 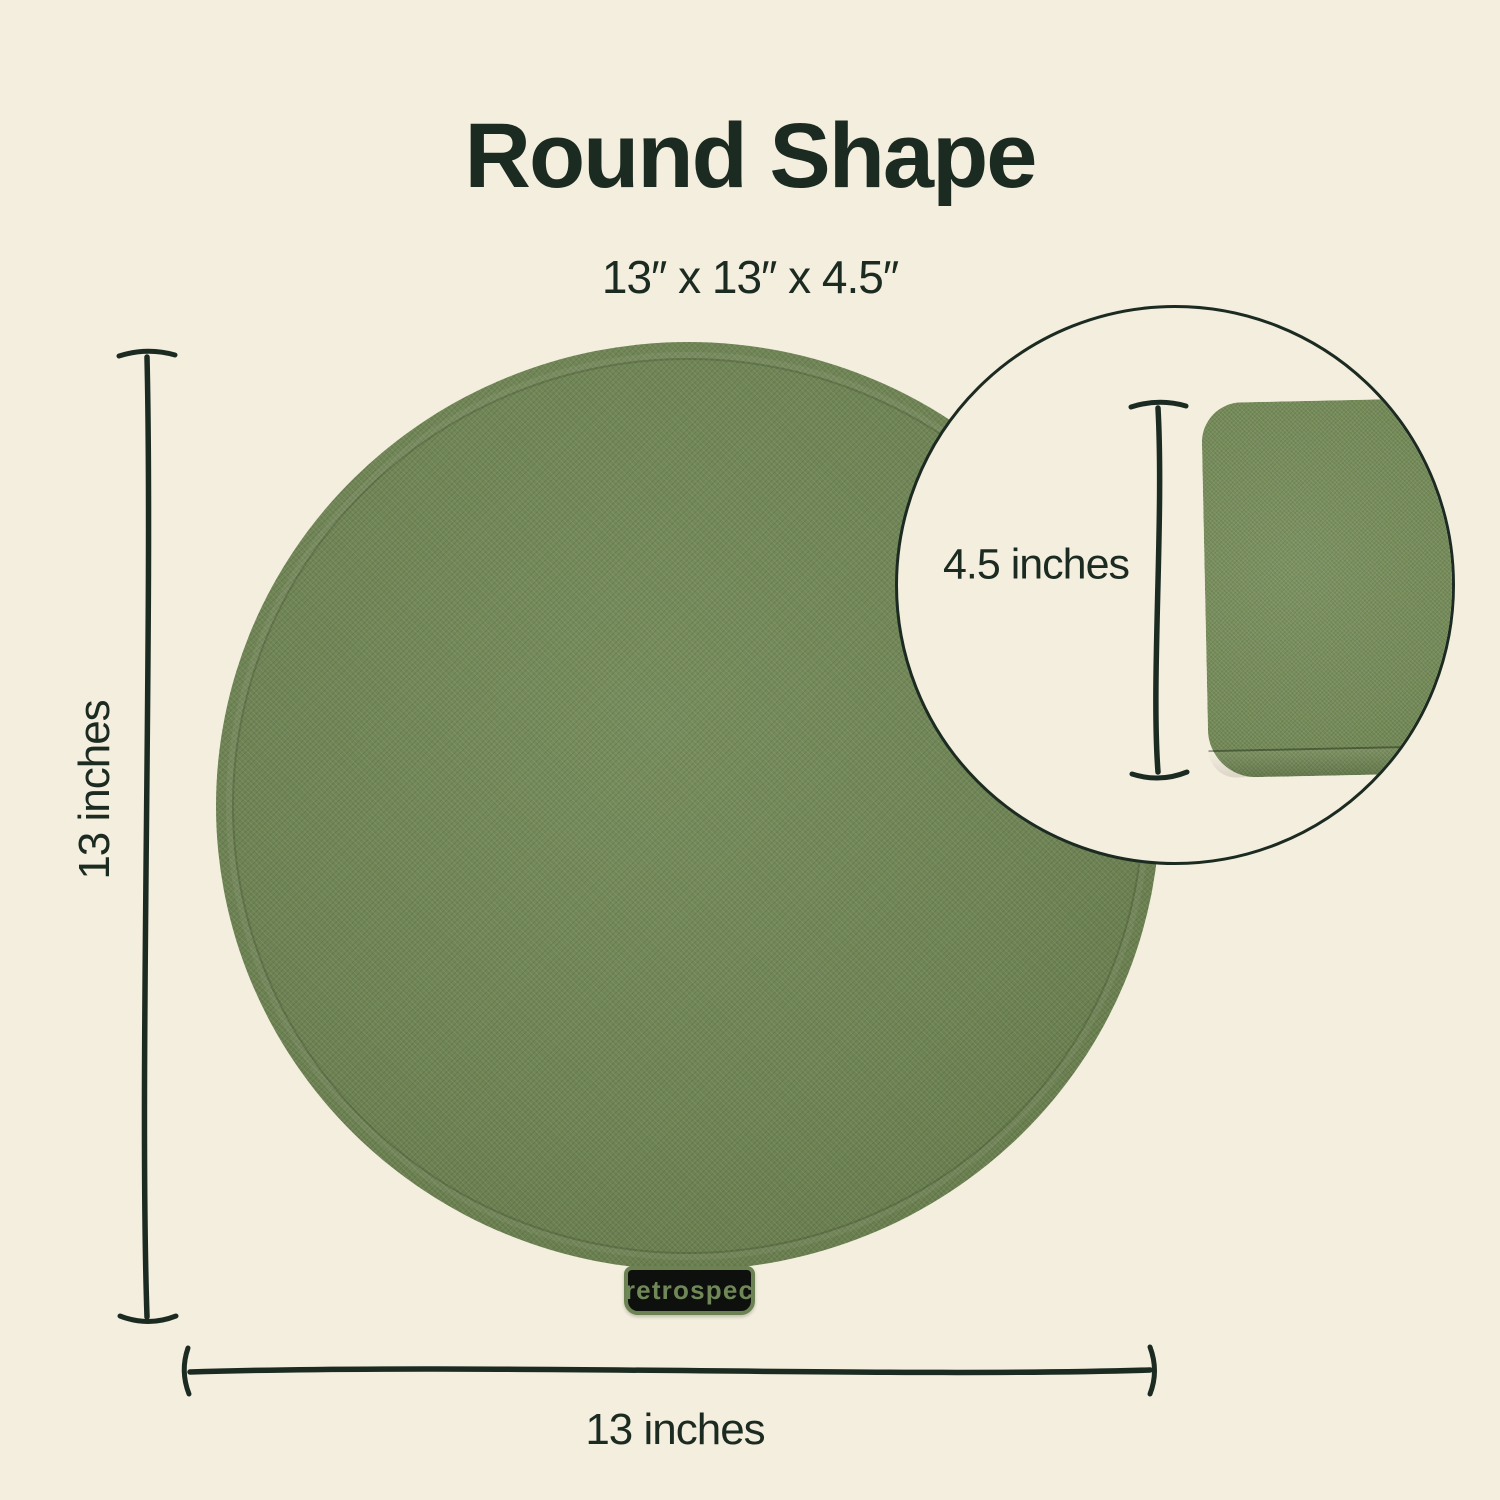 I want to click on width-dimension-line, so click(x=669, y=1370).